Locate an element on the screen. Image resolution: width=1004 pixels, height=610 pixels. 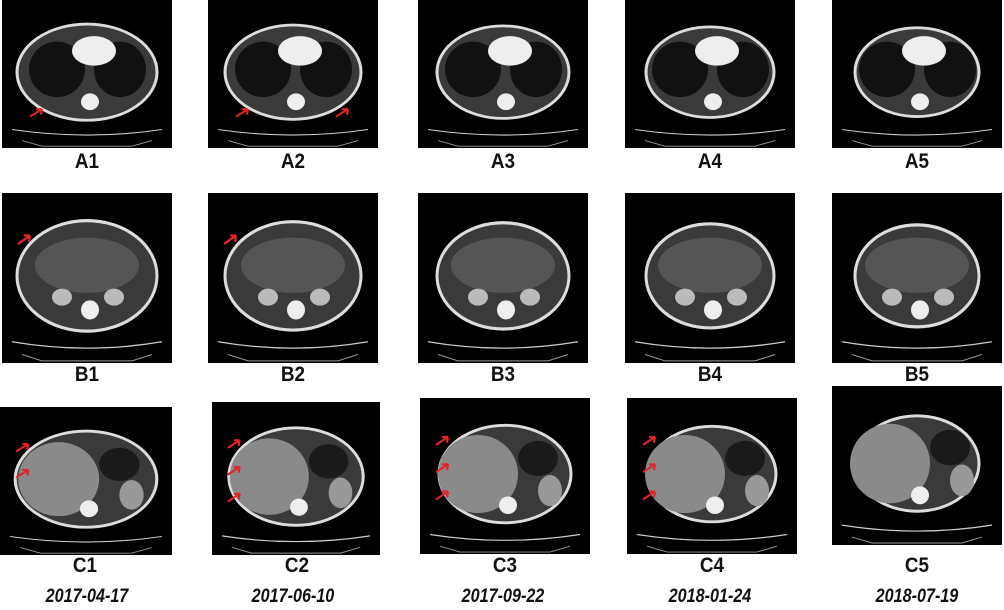
ct-panel-c4 is located at coordinates (712, 476).